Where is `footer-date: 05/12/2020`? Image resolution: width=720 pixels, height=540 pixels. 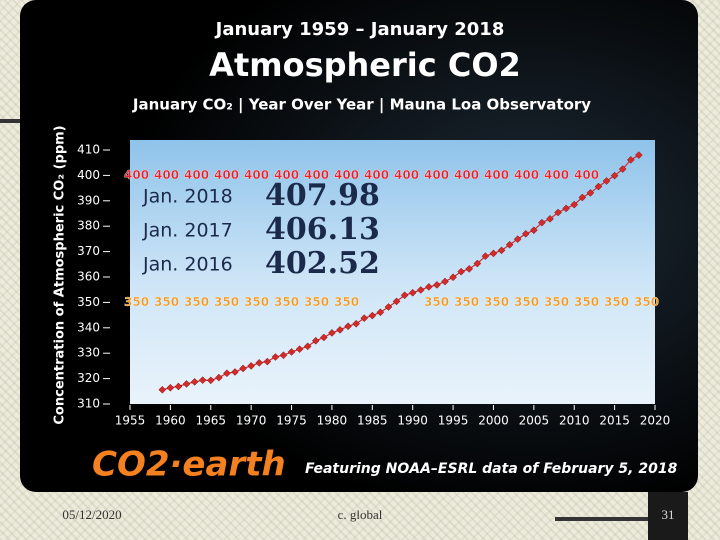 footer-date: 05/12/2020 is located at coordinates (91, 514).